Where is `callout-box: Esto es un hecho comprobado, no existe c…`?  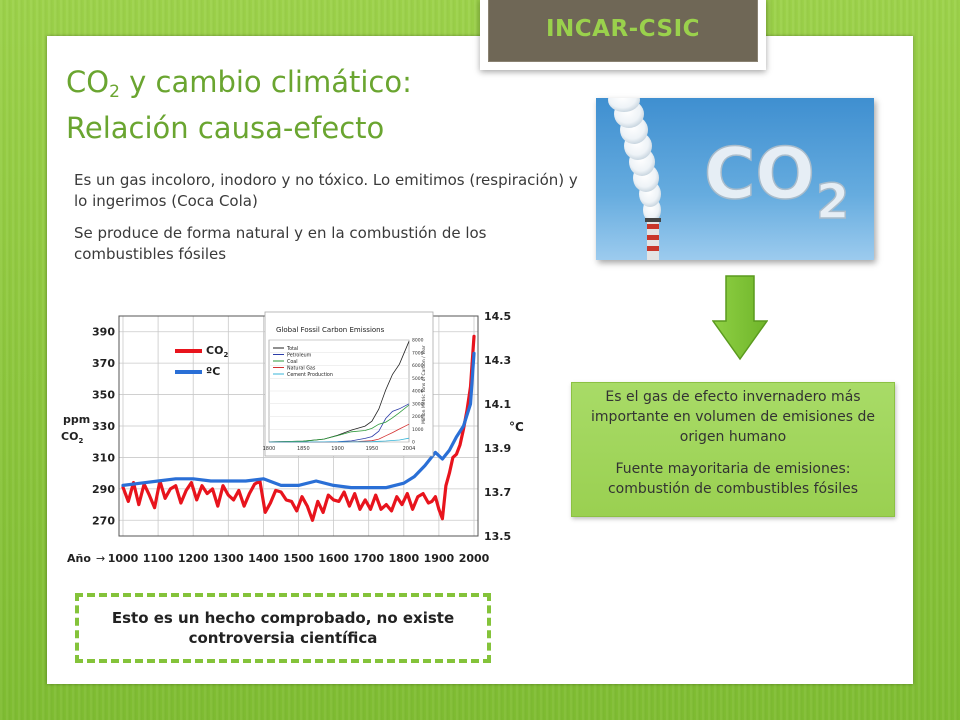 callout-box: Esto es un hecho comprobado, no existe c… is located at coordinates (283, 628).